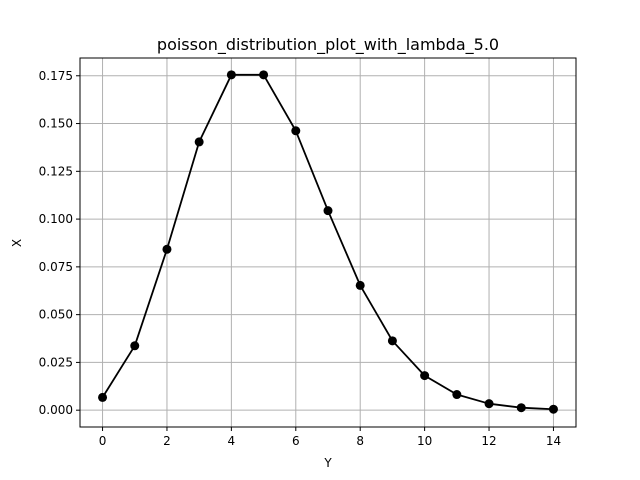  I want to click on y-tick-label: 0.100, so click(56, 219).